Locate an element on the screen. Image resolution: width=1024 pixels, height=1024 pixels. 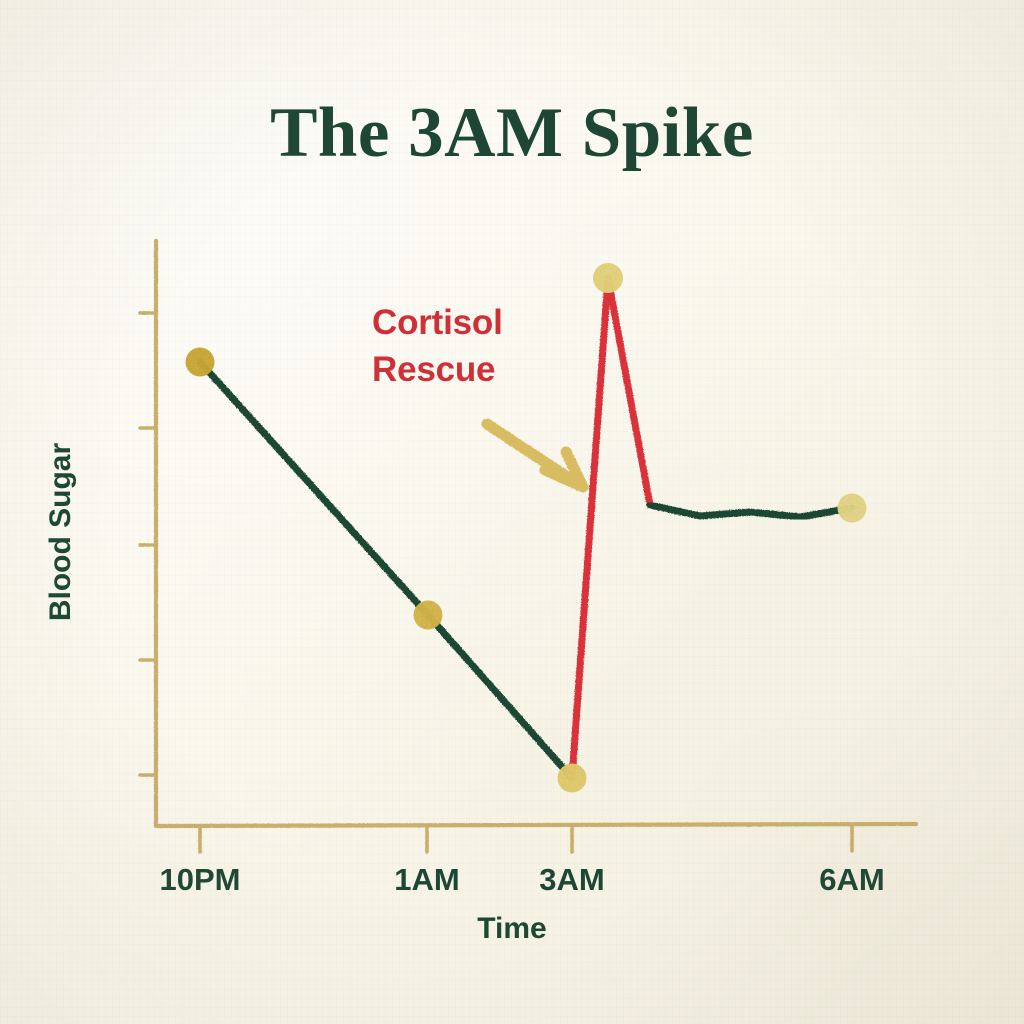
annotation-line-1: Cortisol is located at coordinates (437, 322).